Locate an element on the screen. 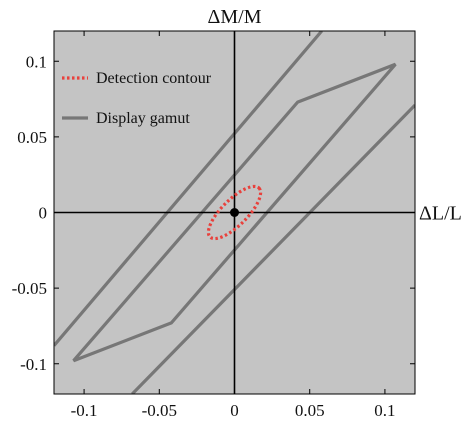 The width and height of the screenshot is (467, 422). y-tick-label: -0.1 is located at coordinates (33, 364).